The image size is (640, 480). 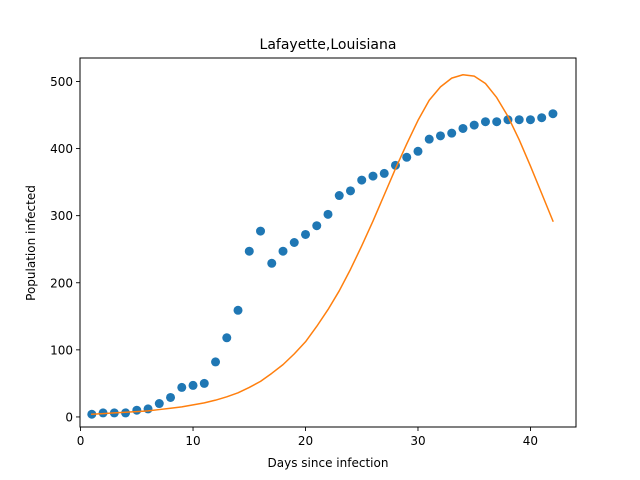 What do you see at coordinates (61, 82) in the screenshot?
I see `y-tick-label: 500` at bounding box center [61, 82].